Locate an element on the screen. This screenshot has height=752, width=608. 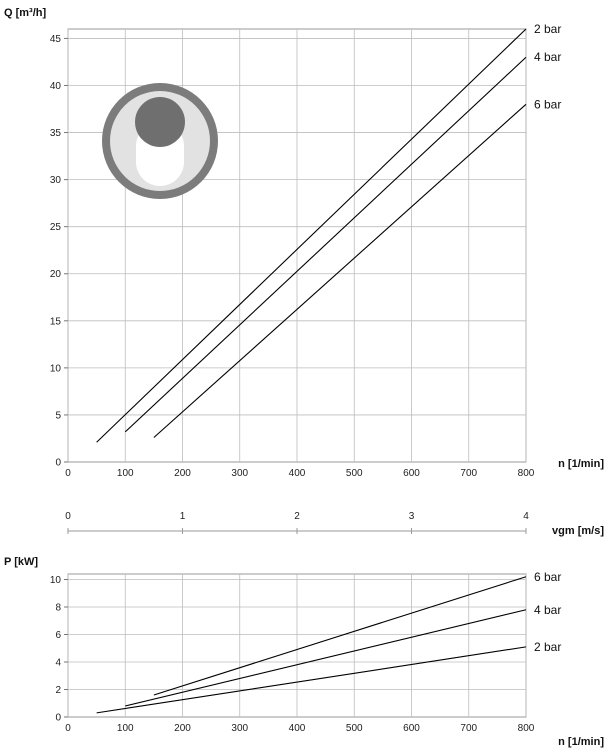
velocity-tick-label: 0 is located at coordinates (68, 516).